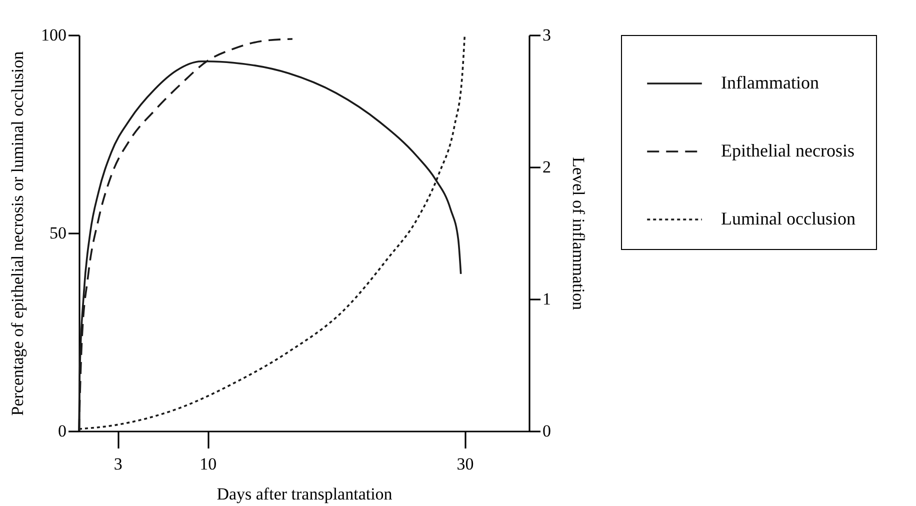  What do you see at coordinates (546, 167) in the screenshot?
I see `y2-tick-label: 2` at bounding box center [546, 167].